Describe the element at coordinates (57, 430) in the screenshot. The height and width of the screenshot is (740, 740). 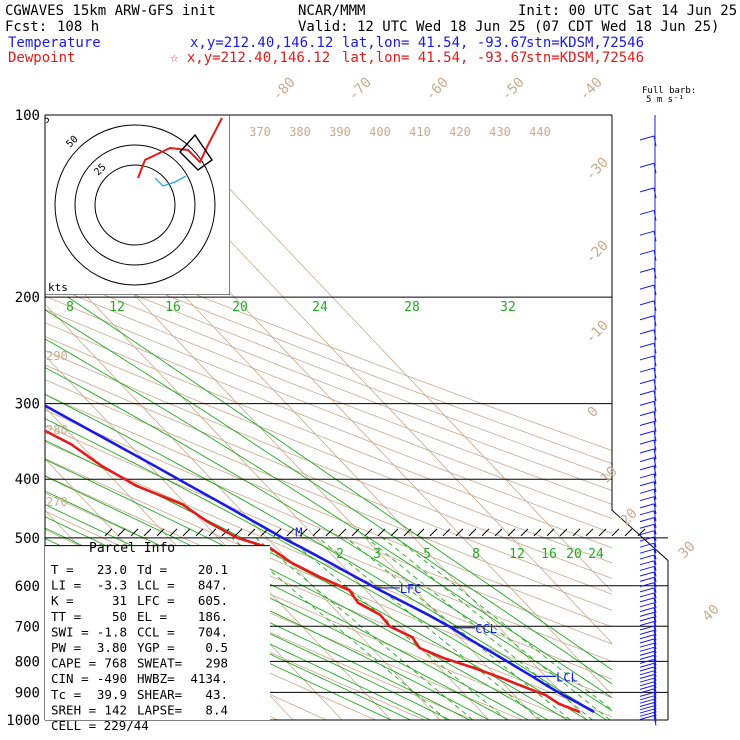
I see `theta-label: 280` at that location.